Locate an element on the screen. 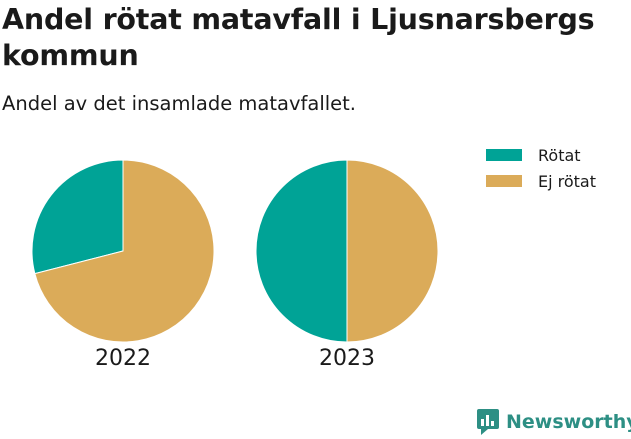 The width and height of the screenshot is (631, 439). pie-slice-2022-rotat is located at coordinates (77, 217).